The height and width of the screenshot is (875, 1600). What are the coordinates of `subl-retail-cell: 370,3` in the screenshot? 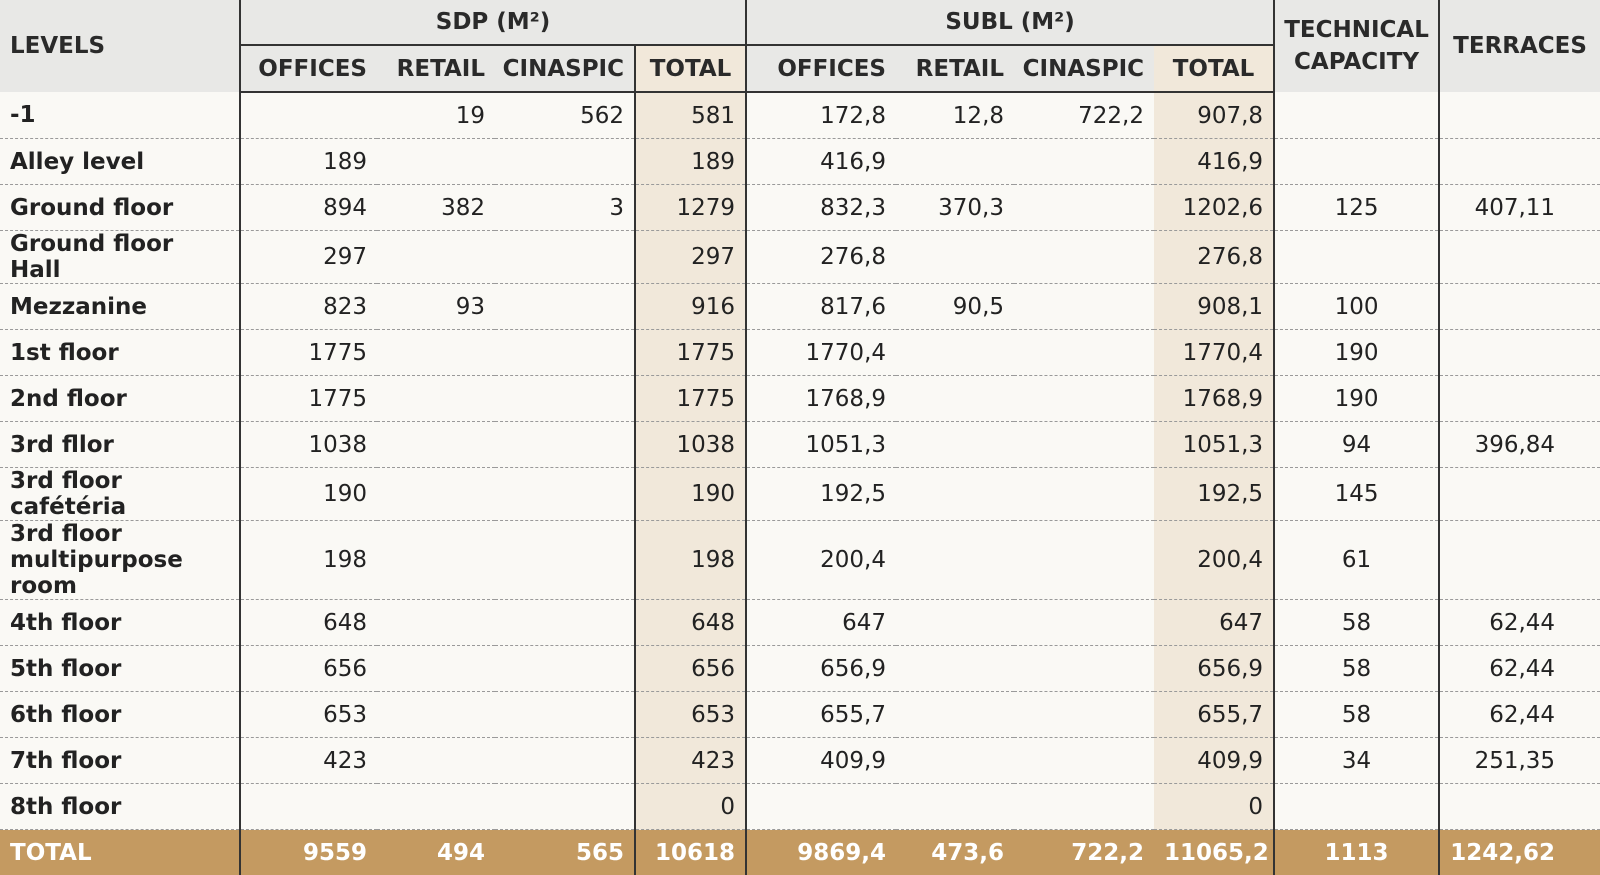 It's located at (955, 208).